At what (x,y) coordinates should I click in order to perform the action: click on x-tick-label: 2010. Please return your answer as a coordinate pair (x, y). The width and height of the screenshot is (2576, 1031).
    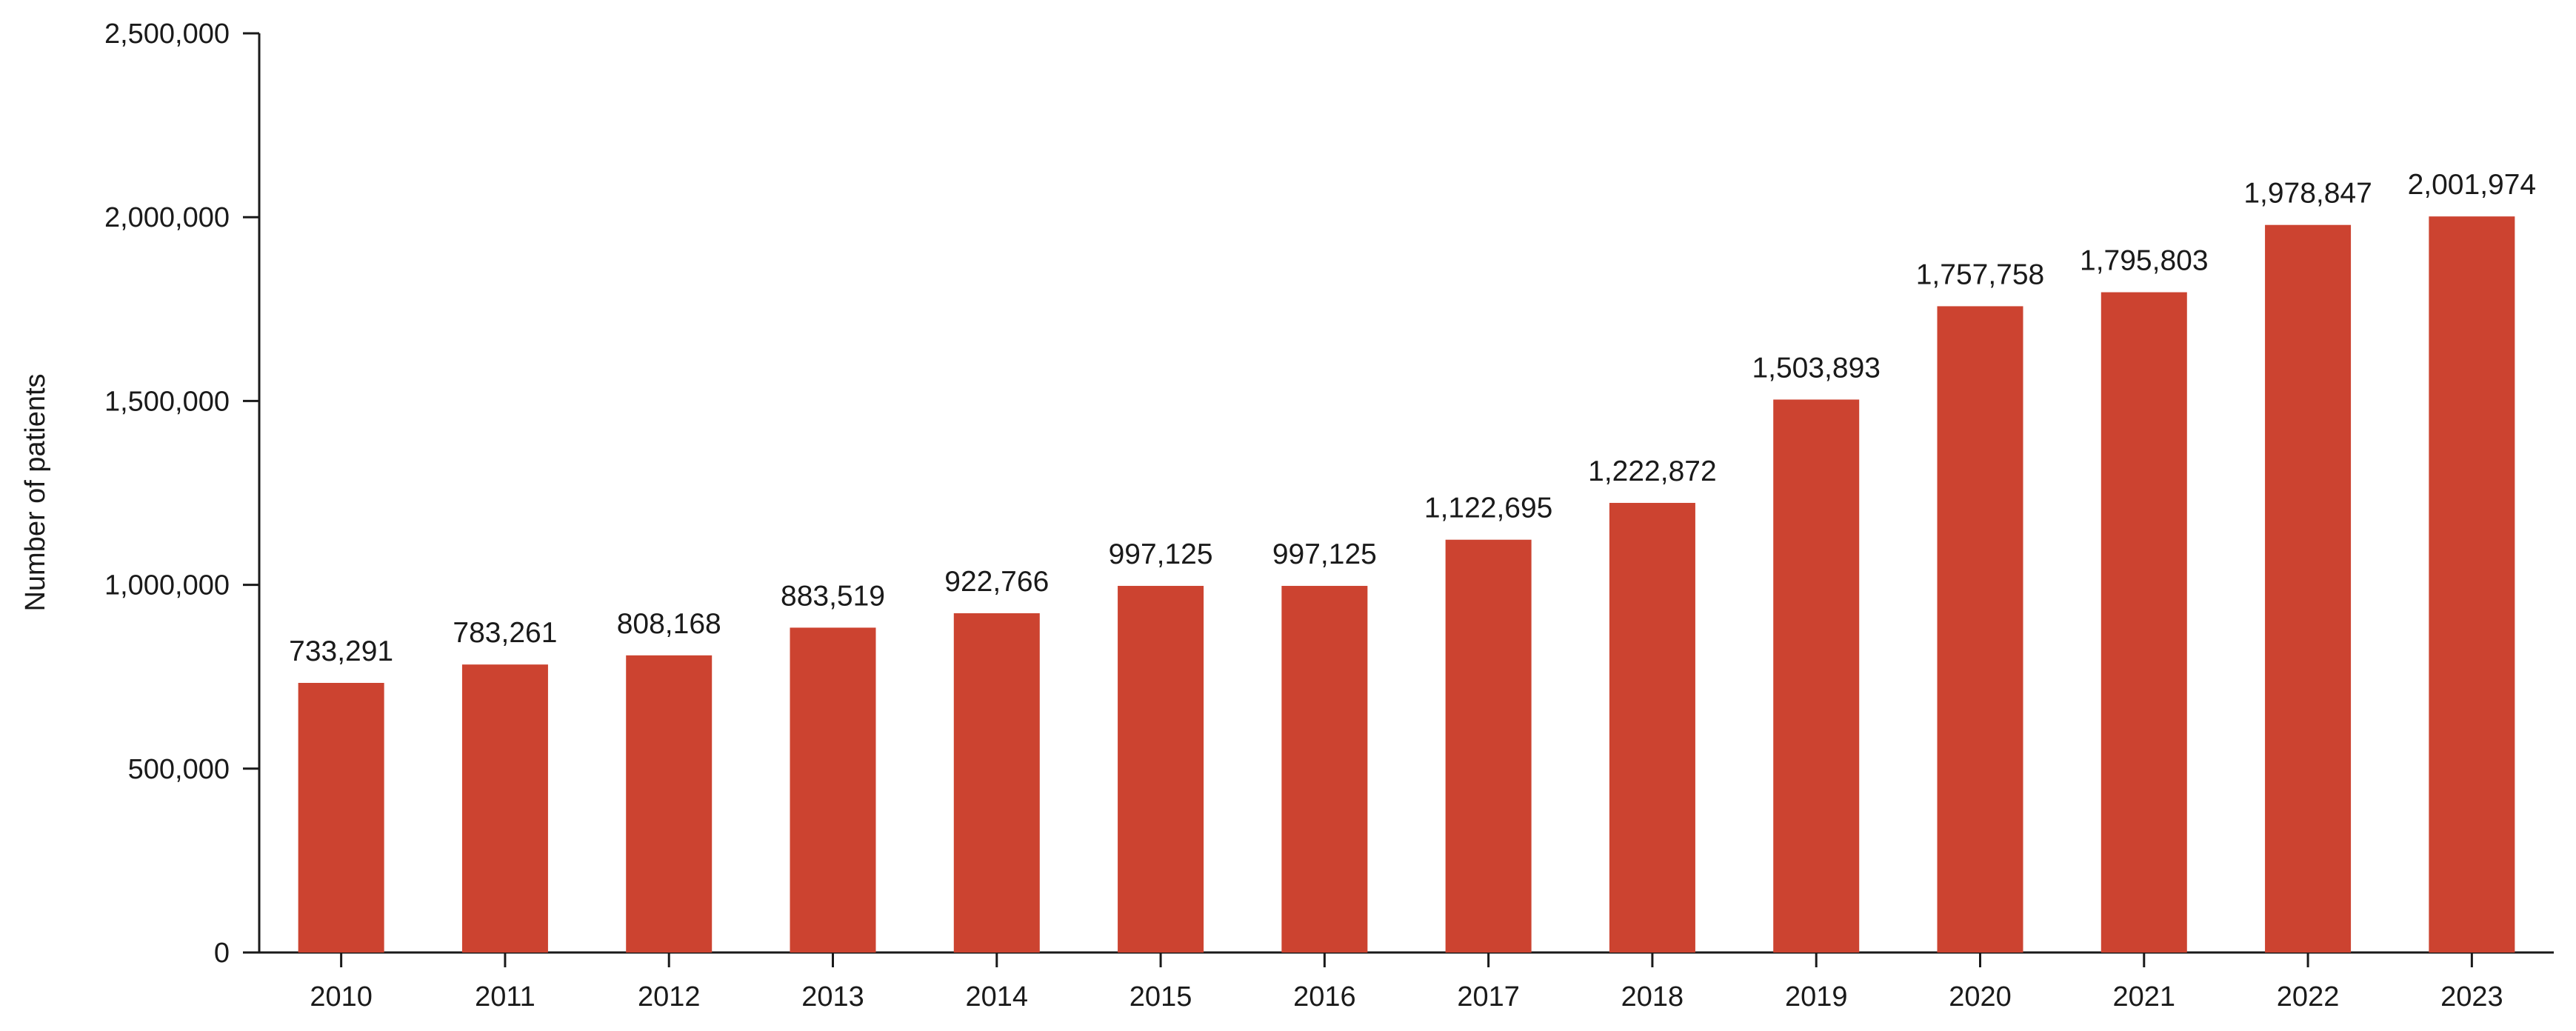
    Looking at the image, I should click on (341, 996).